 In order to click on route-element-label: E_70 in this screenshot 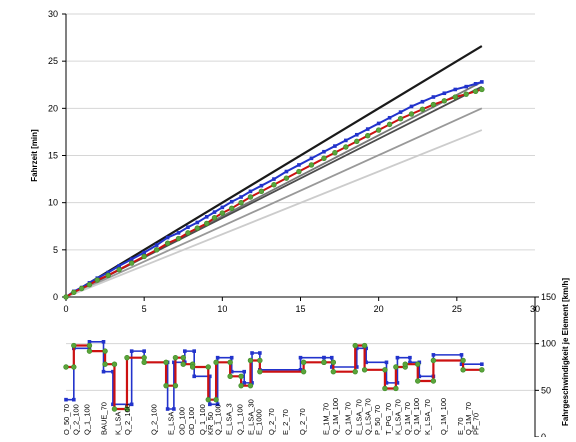, I will do `click(460, 426)`.